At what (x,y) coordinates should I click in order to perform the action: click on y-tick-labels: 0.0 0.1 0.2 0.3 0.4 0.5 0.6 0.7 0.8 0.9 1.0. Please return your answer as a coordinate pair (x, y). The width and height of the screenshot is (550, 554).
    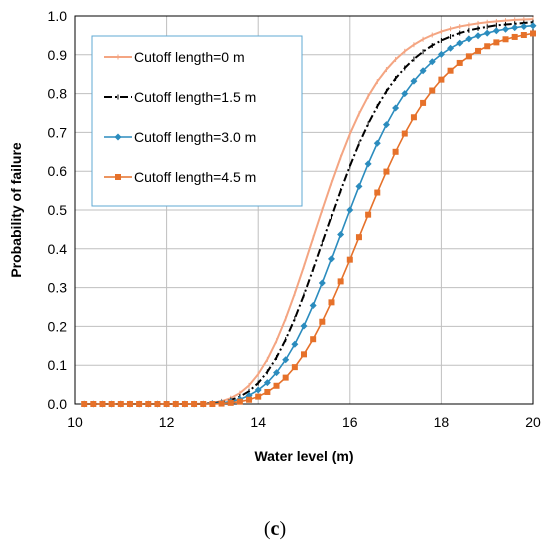
    Looking at the image, I should click on (58, 210).